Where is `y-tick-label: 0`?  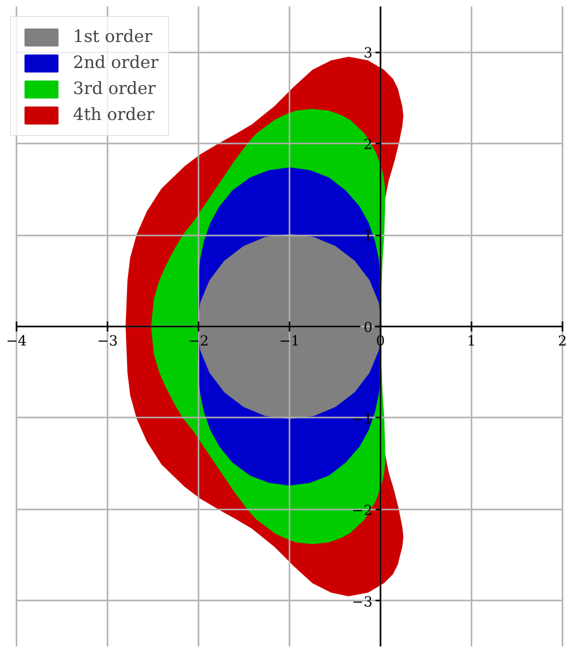
y-tick-label: 0 is located at coordinates (368, 328).